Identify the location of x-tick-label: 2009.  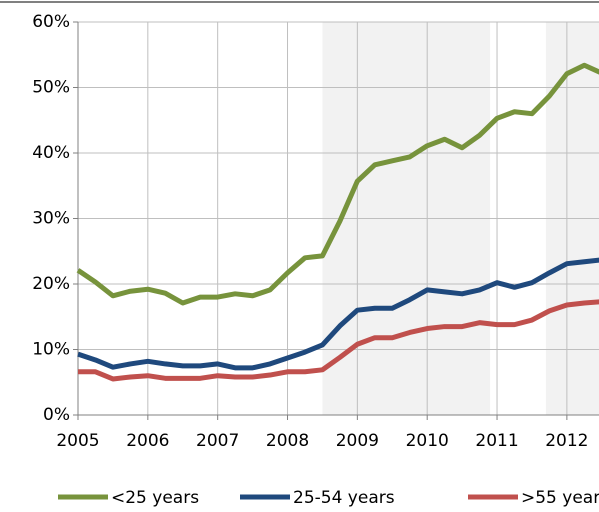
(357, 441).